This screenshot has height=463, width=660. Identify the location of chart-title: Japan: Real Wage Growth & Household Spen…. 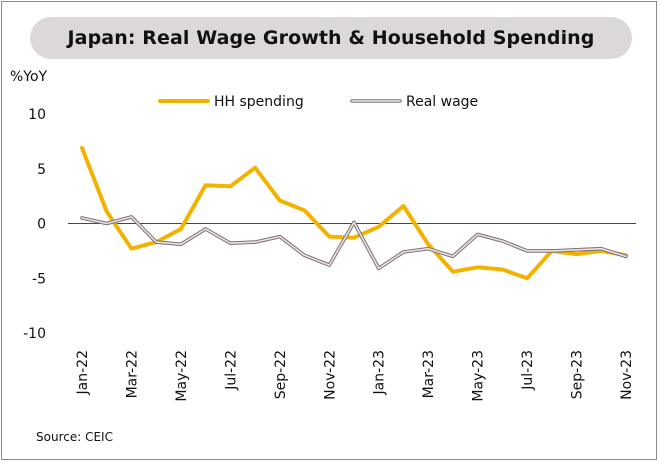
(331, 38).